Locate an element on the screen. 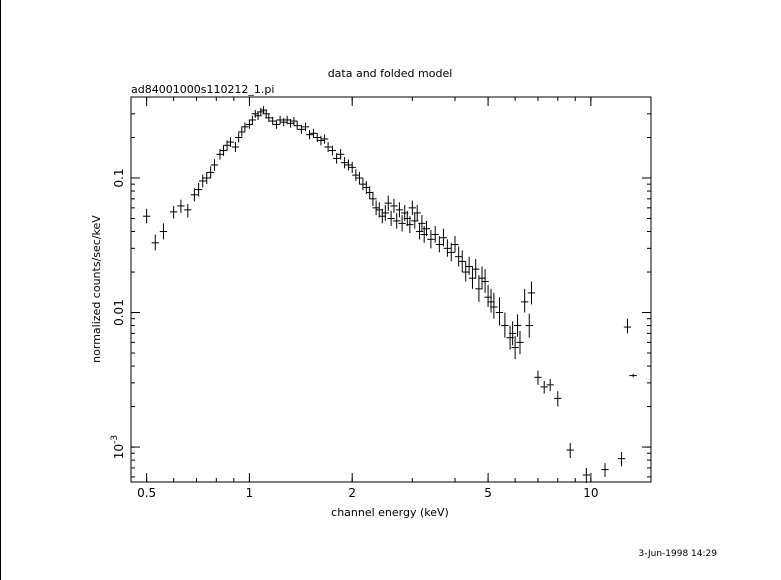 This screenshot has width=781, height=580. x-tick-label: 0.5 is located at coordinates (146, 493).